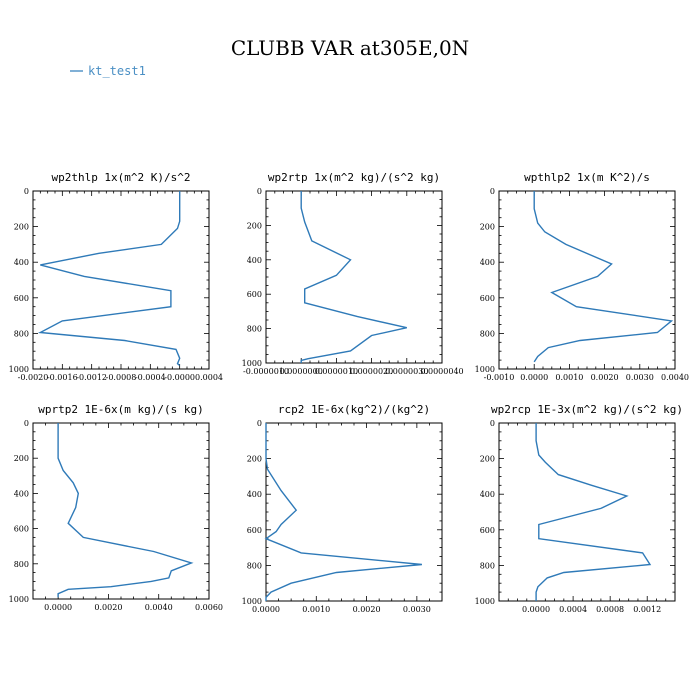 Image resolution: width=700 pixels, height=700 pixels. I want to click on x-tick-label: -0.0020, so click(33, 377).